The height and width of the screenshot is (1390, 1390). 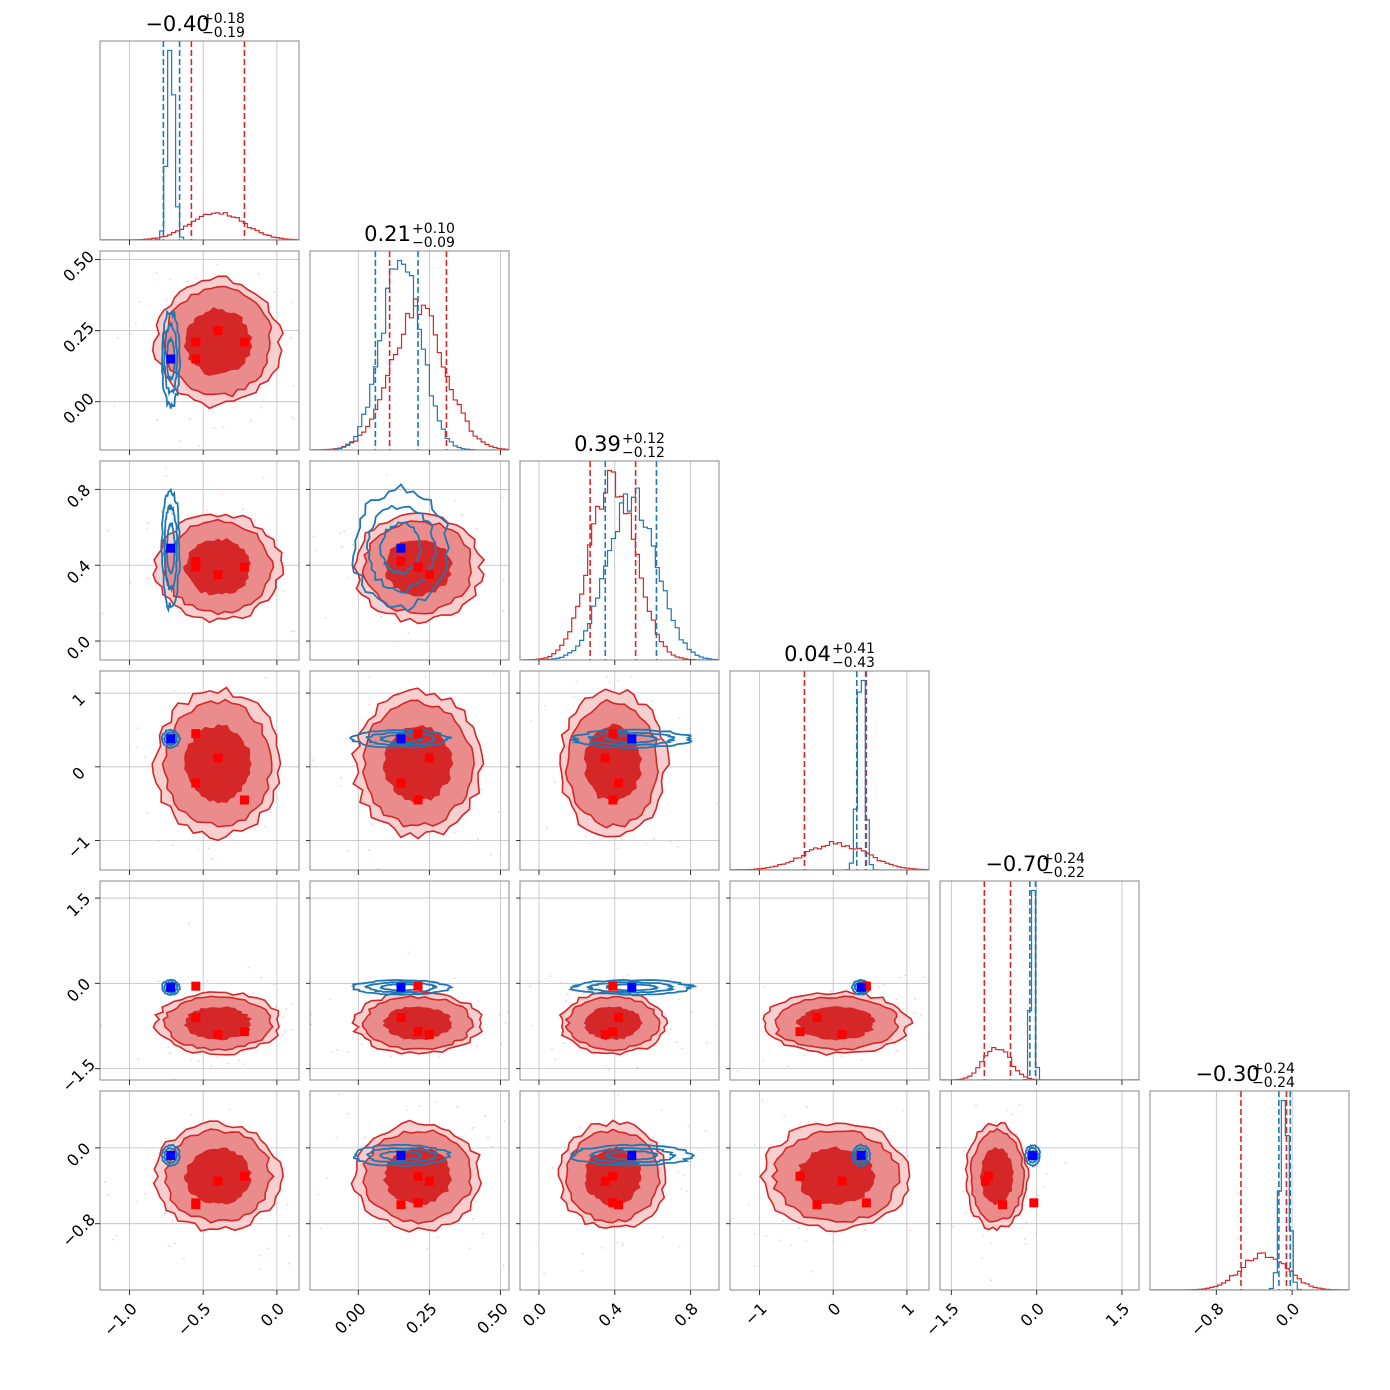 What do you see at coordinates (1039, 984) in the screenshot?
I see `histogram-series-b` at bounding box center [1039, 984].